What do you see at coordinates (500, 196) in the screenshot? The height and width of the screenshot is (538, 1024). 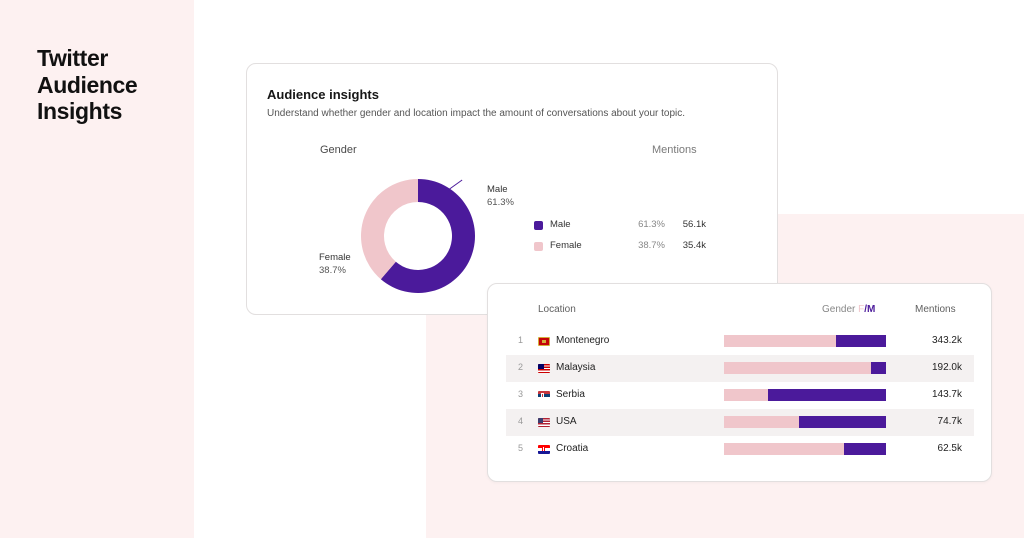 I see `male-callout: Male 61.3%` at bounding box center [500, 196].